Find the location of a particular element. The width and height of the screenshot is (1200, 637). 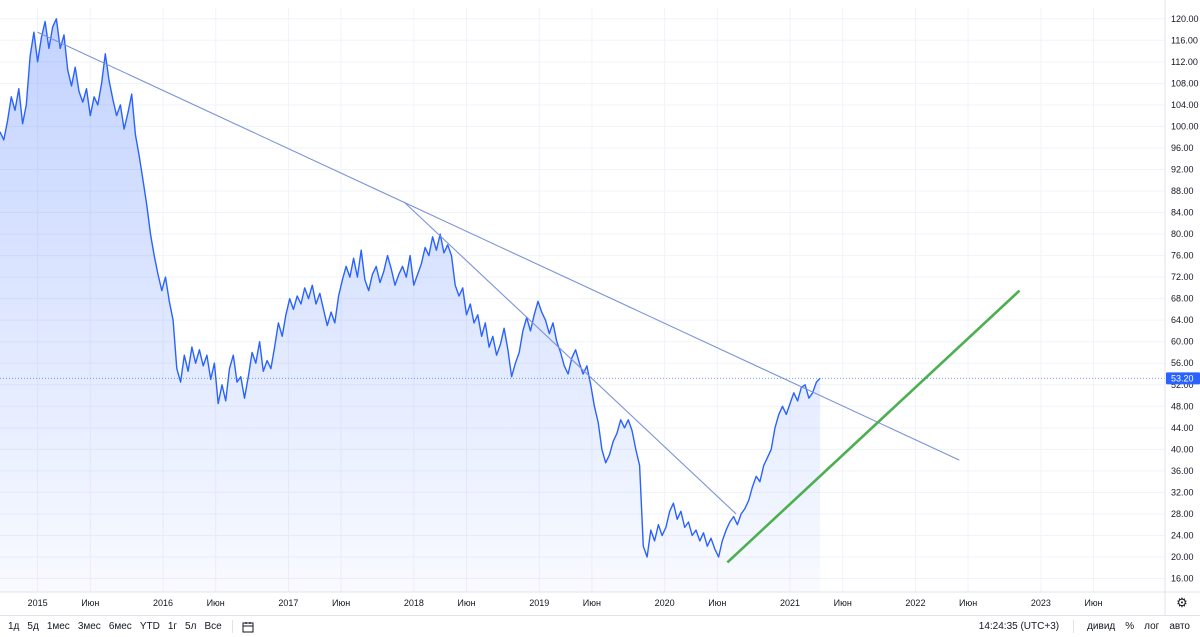

y-tick-label: 72.00 is located at coordinates (1182, 277).